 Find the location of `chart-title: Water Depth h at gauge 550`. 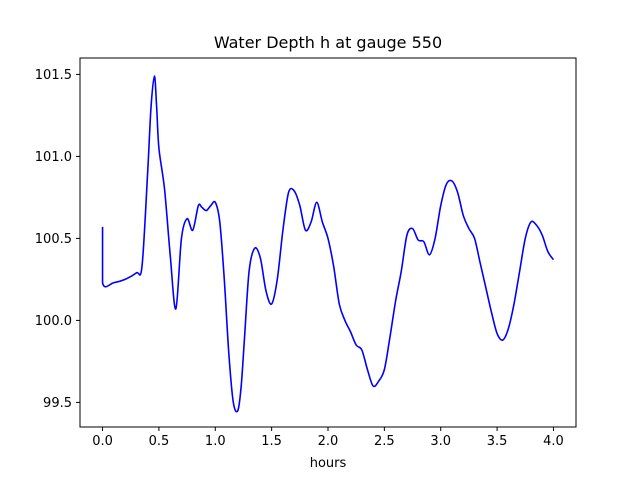

chart-title: Water Depth h at gauge 550 is located at coordinates (328, 42).